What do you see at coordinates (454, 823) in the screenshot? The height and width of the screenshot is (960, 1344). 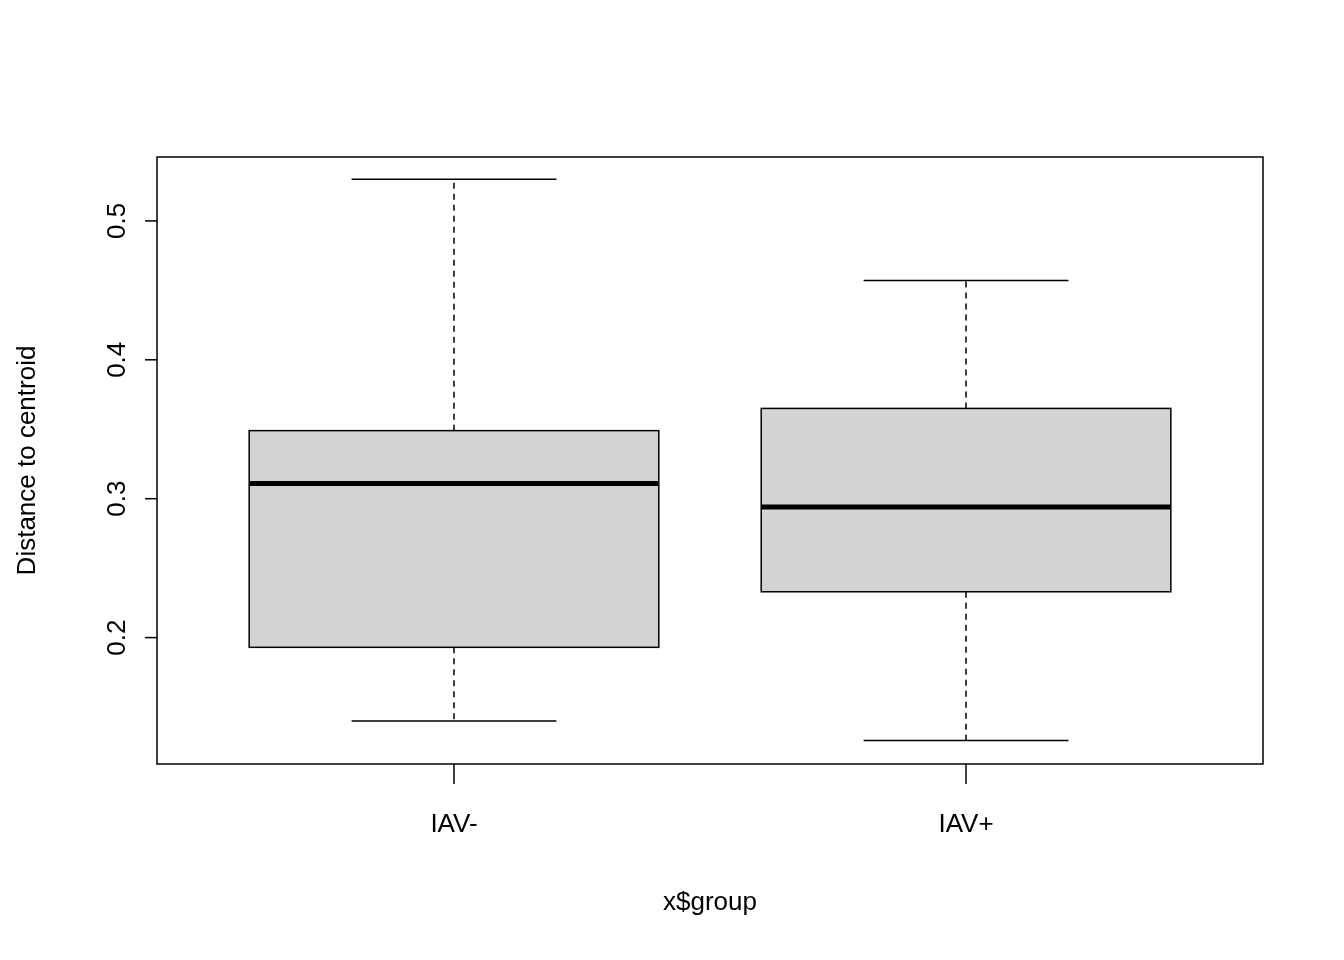 I see `x-tick-label: IAV-` at bounding box center [454, 823].